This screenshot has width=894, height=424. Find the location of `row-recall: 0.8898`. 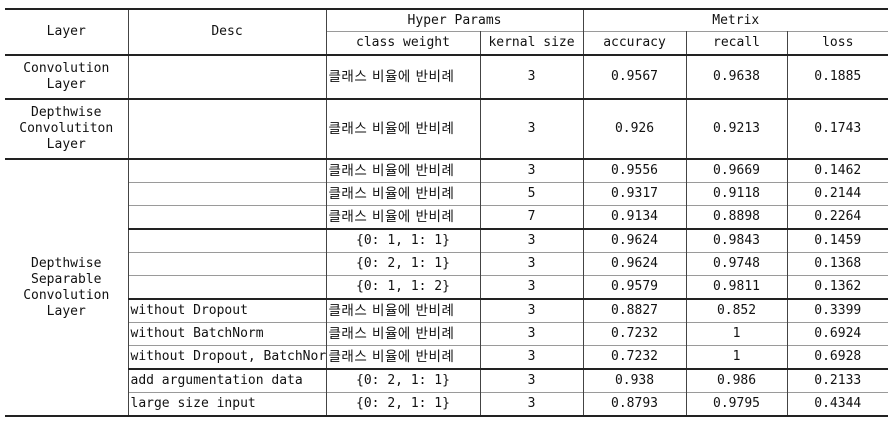

row-recall: 0.8898 is located at coordinates (736, 217).